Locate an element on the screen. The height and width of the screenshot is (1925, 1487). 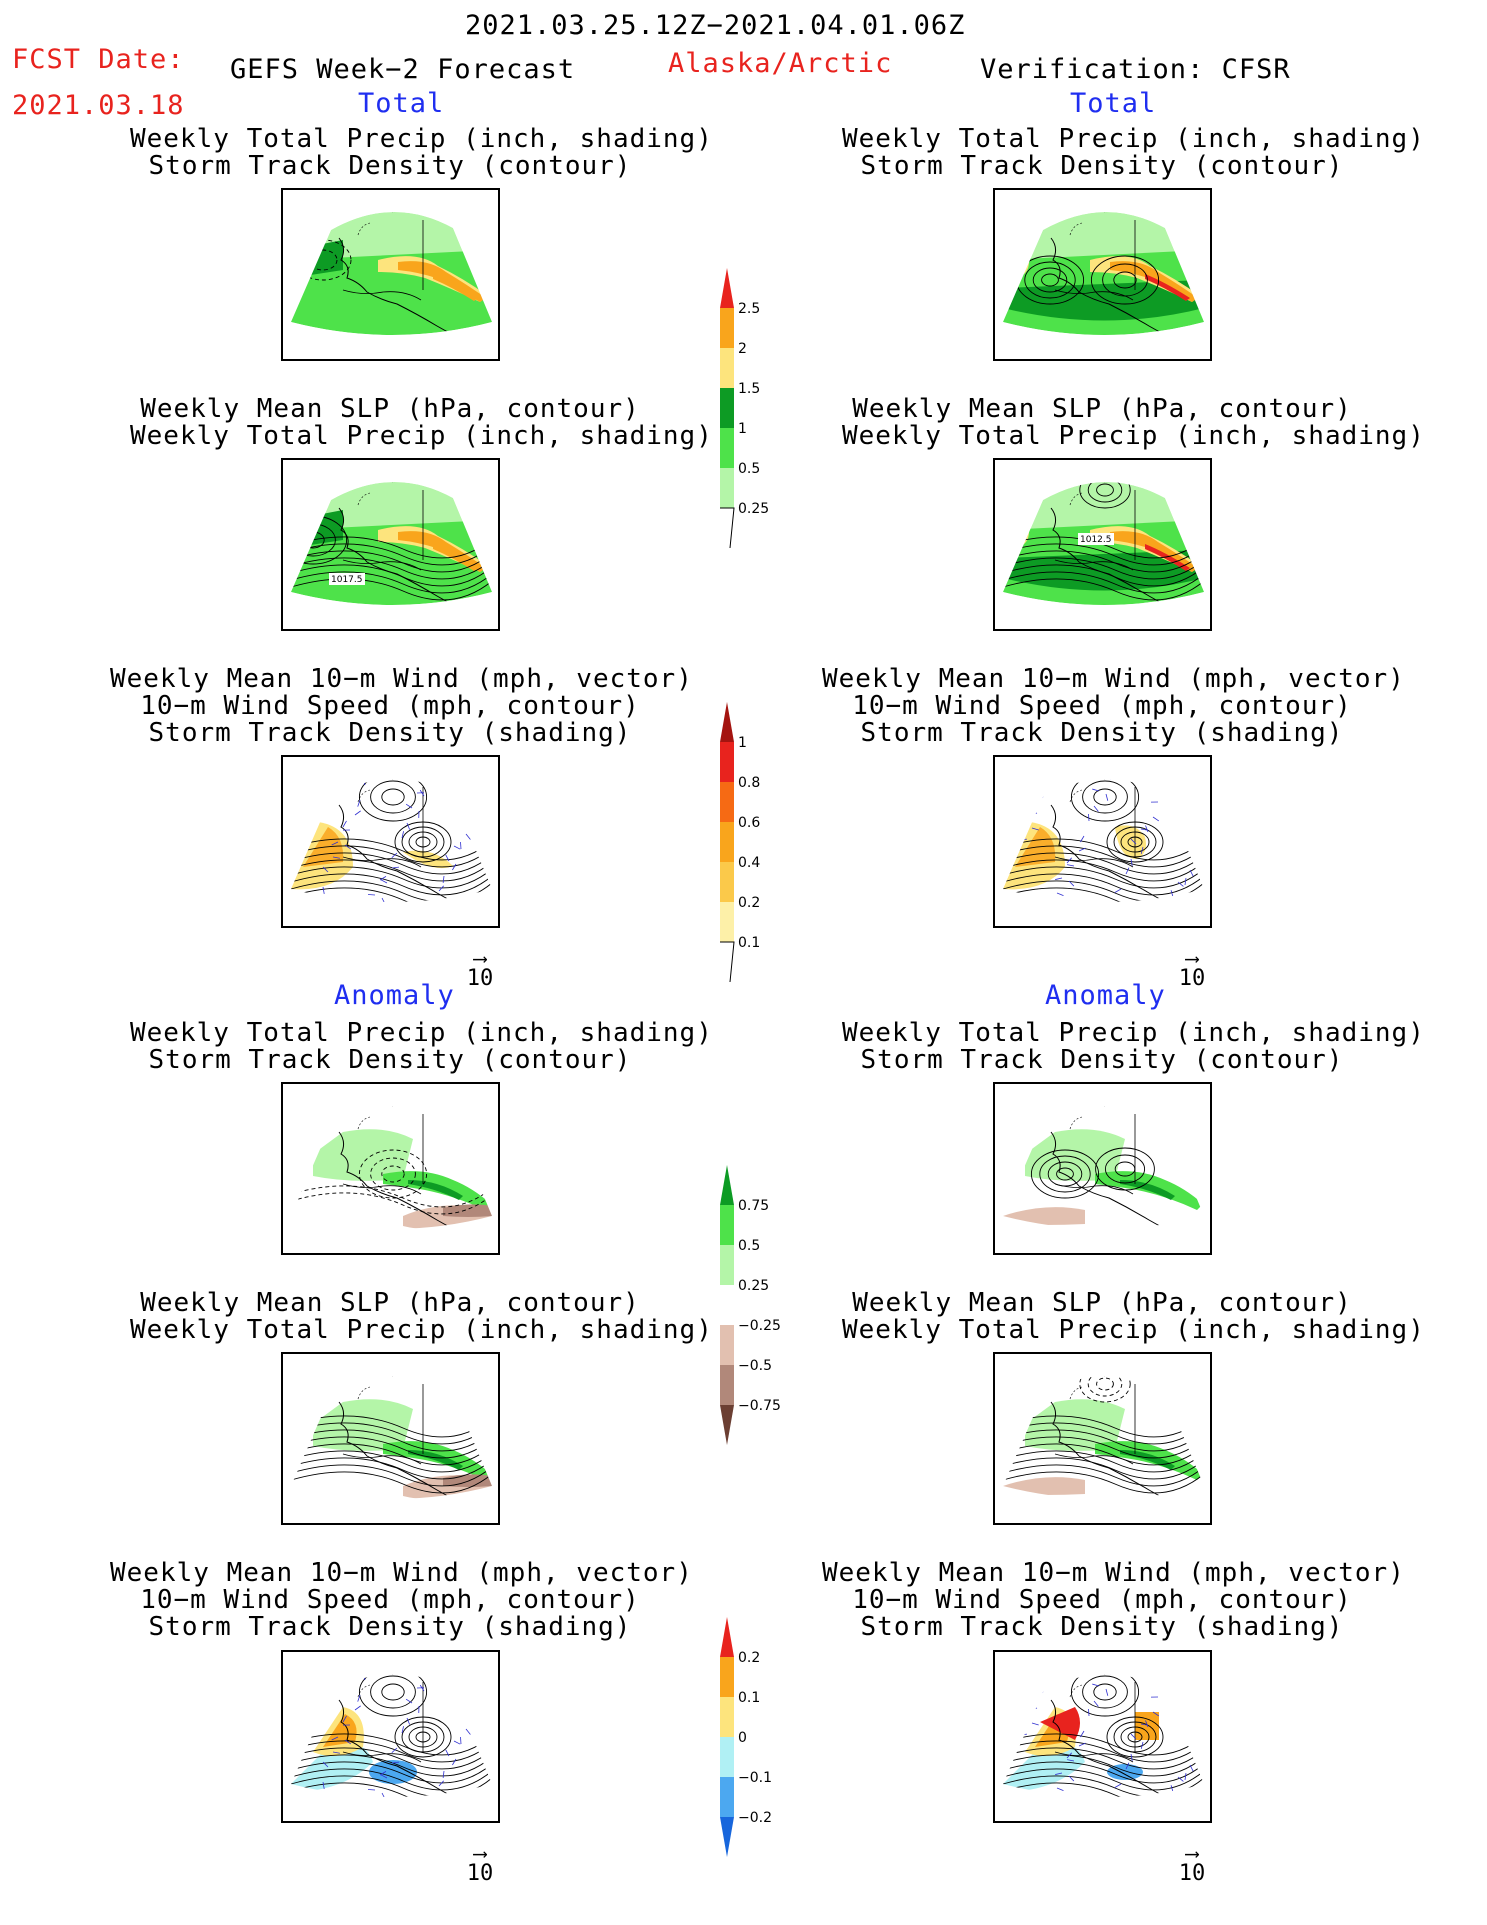
colorbar-tick-label: 2 is located at coordinates (742, 349).